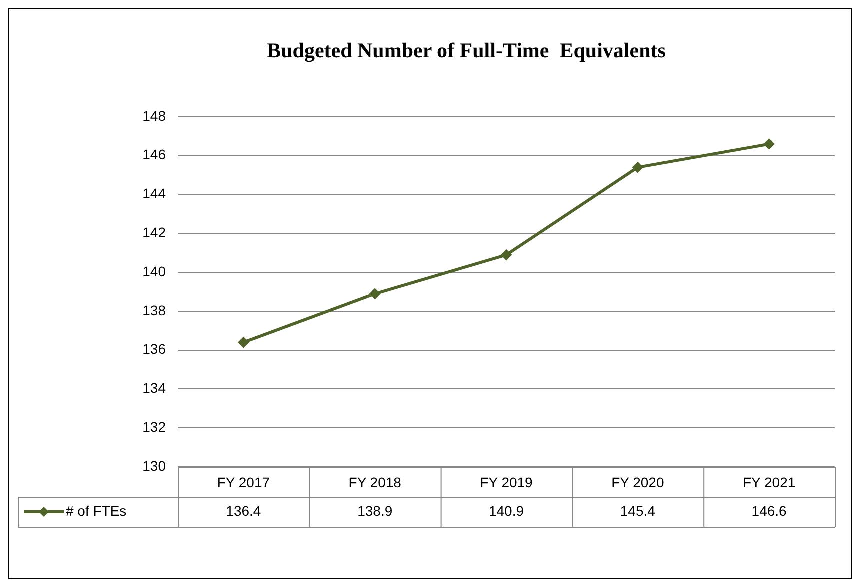 This screenshot has height=587, width=860. What do you see at coordinates (154, 194) in the screenshot?
I see `y-tick-label: 144` at bounding box center [154, 194].